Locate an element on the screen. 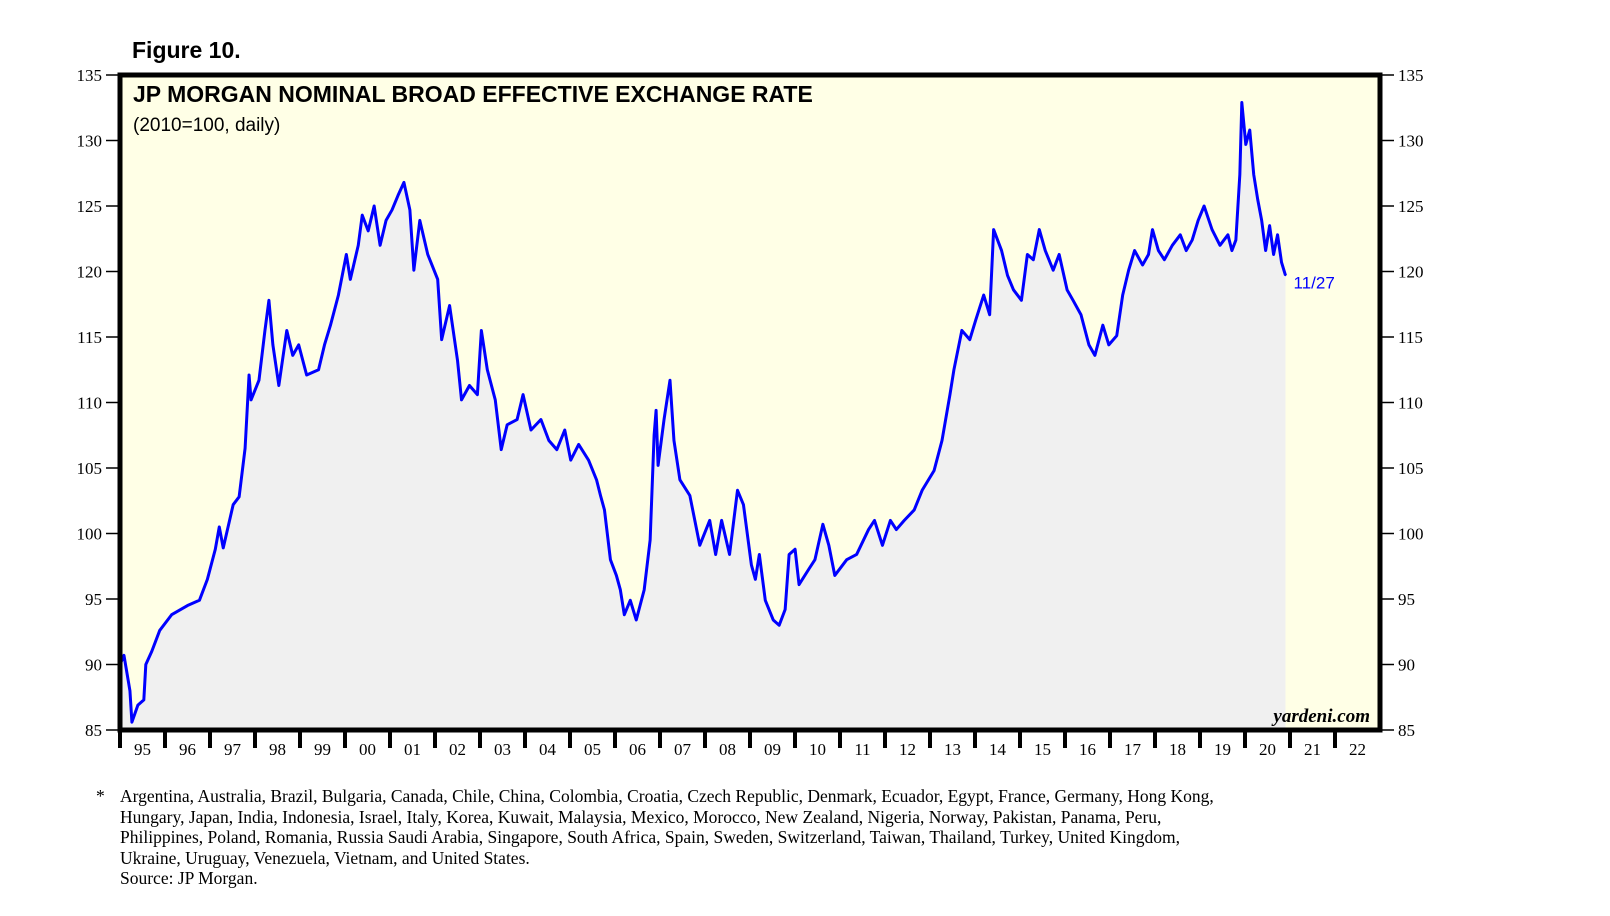 The width and height of the screenshot is (1610, 916). chart-subtitle: (2010=100, daily) is located at coordinates (206, 125).